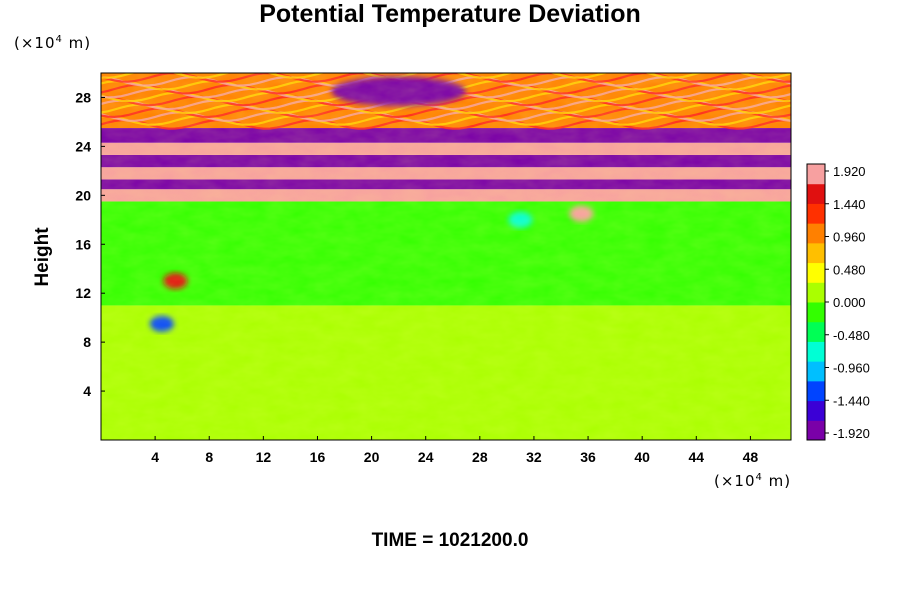 The height and width of the screenshot is (600, 900). I want to click on y-axis-unit: (×104 m), so click(52, 43).